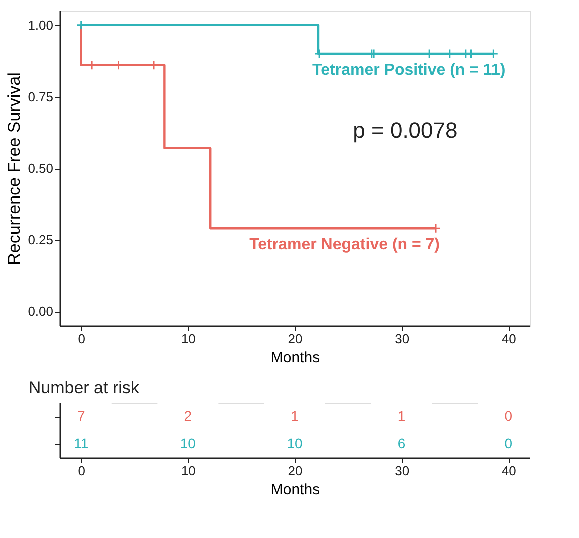  What do you see at coordinates (14, 169) in the screenshot?
I see `y-axis-title: Recurrence Free Survival` at bounding box center [14, 169].